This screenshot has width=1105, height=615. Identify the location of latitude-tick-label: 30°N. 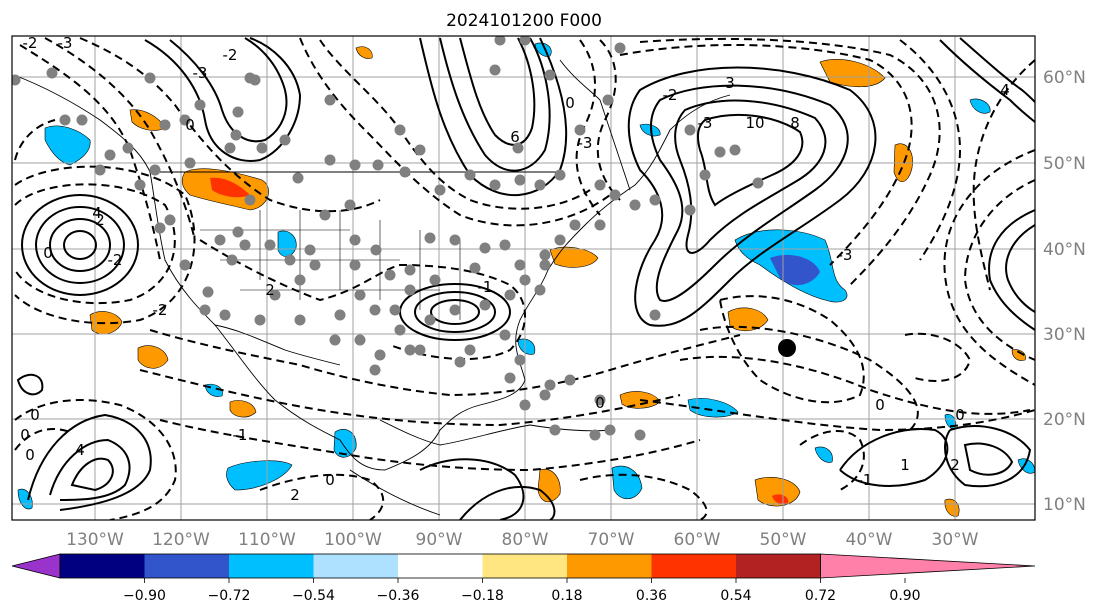
(1064, 335).